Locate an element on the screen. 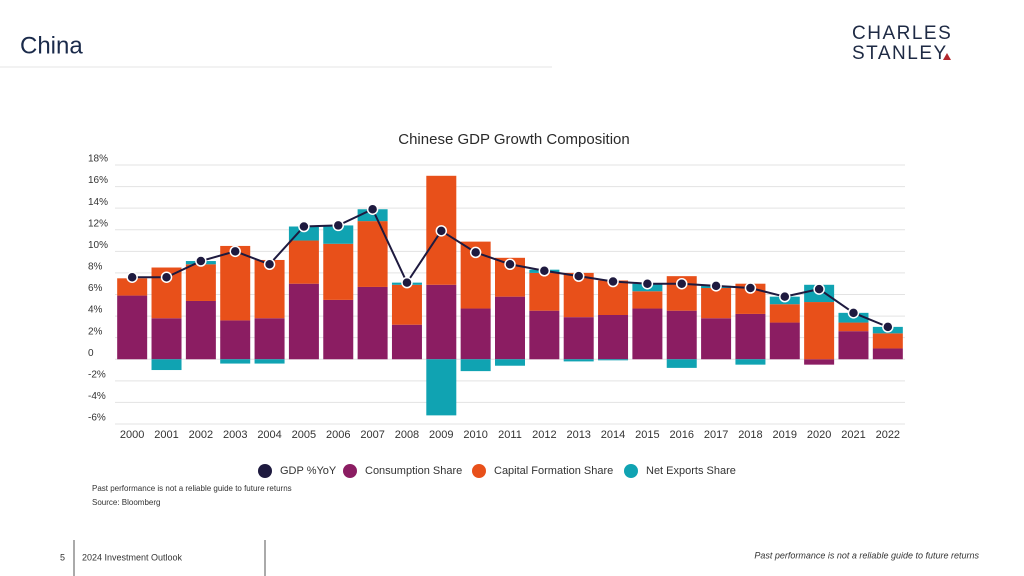  y-tick-label: -6% is located at coordinates (97, 418).